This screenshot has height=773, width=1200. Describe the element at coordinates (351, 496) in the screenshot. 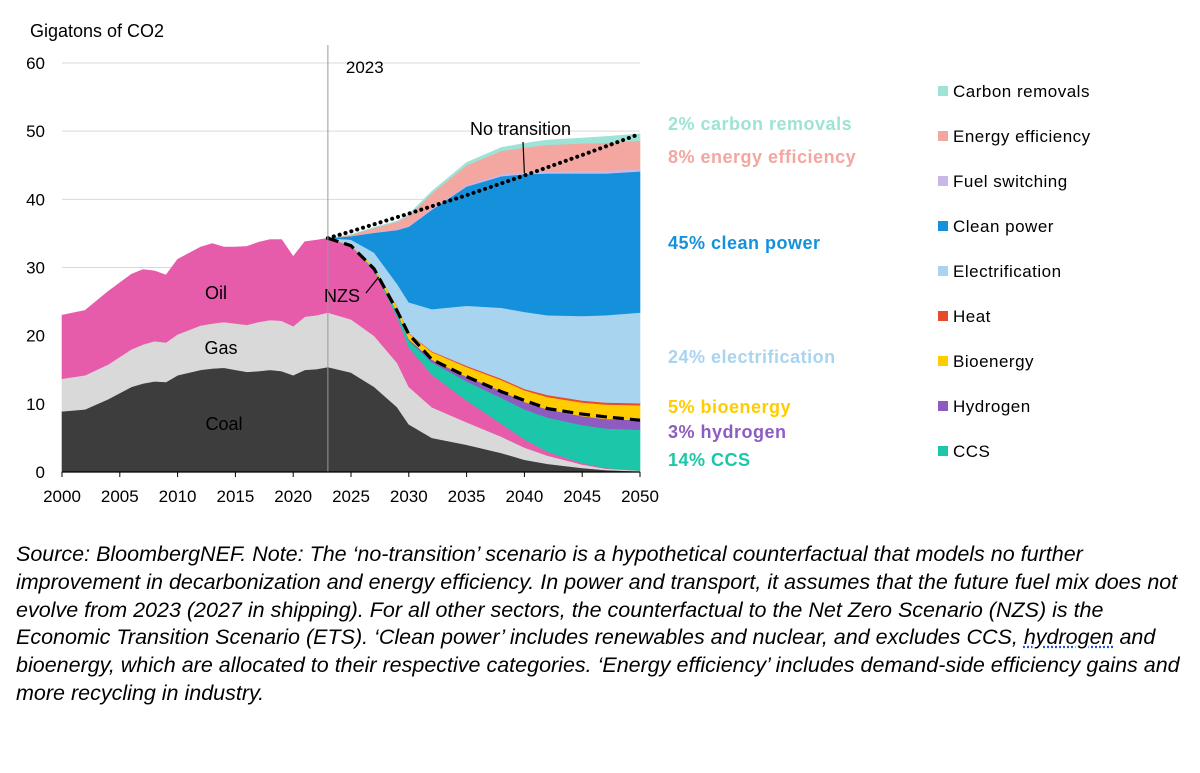

I see `x-tick-2025: 2025` at that location.